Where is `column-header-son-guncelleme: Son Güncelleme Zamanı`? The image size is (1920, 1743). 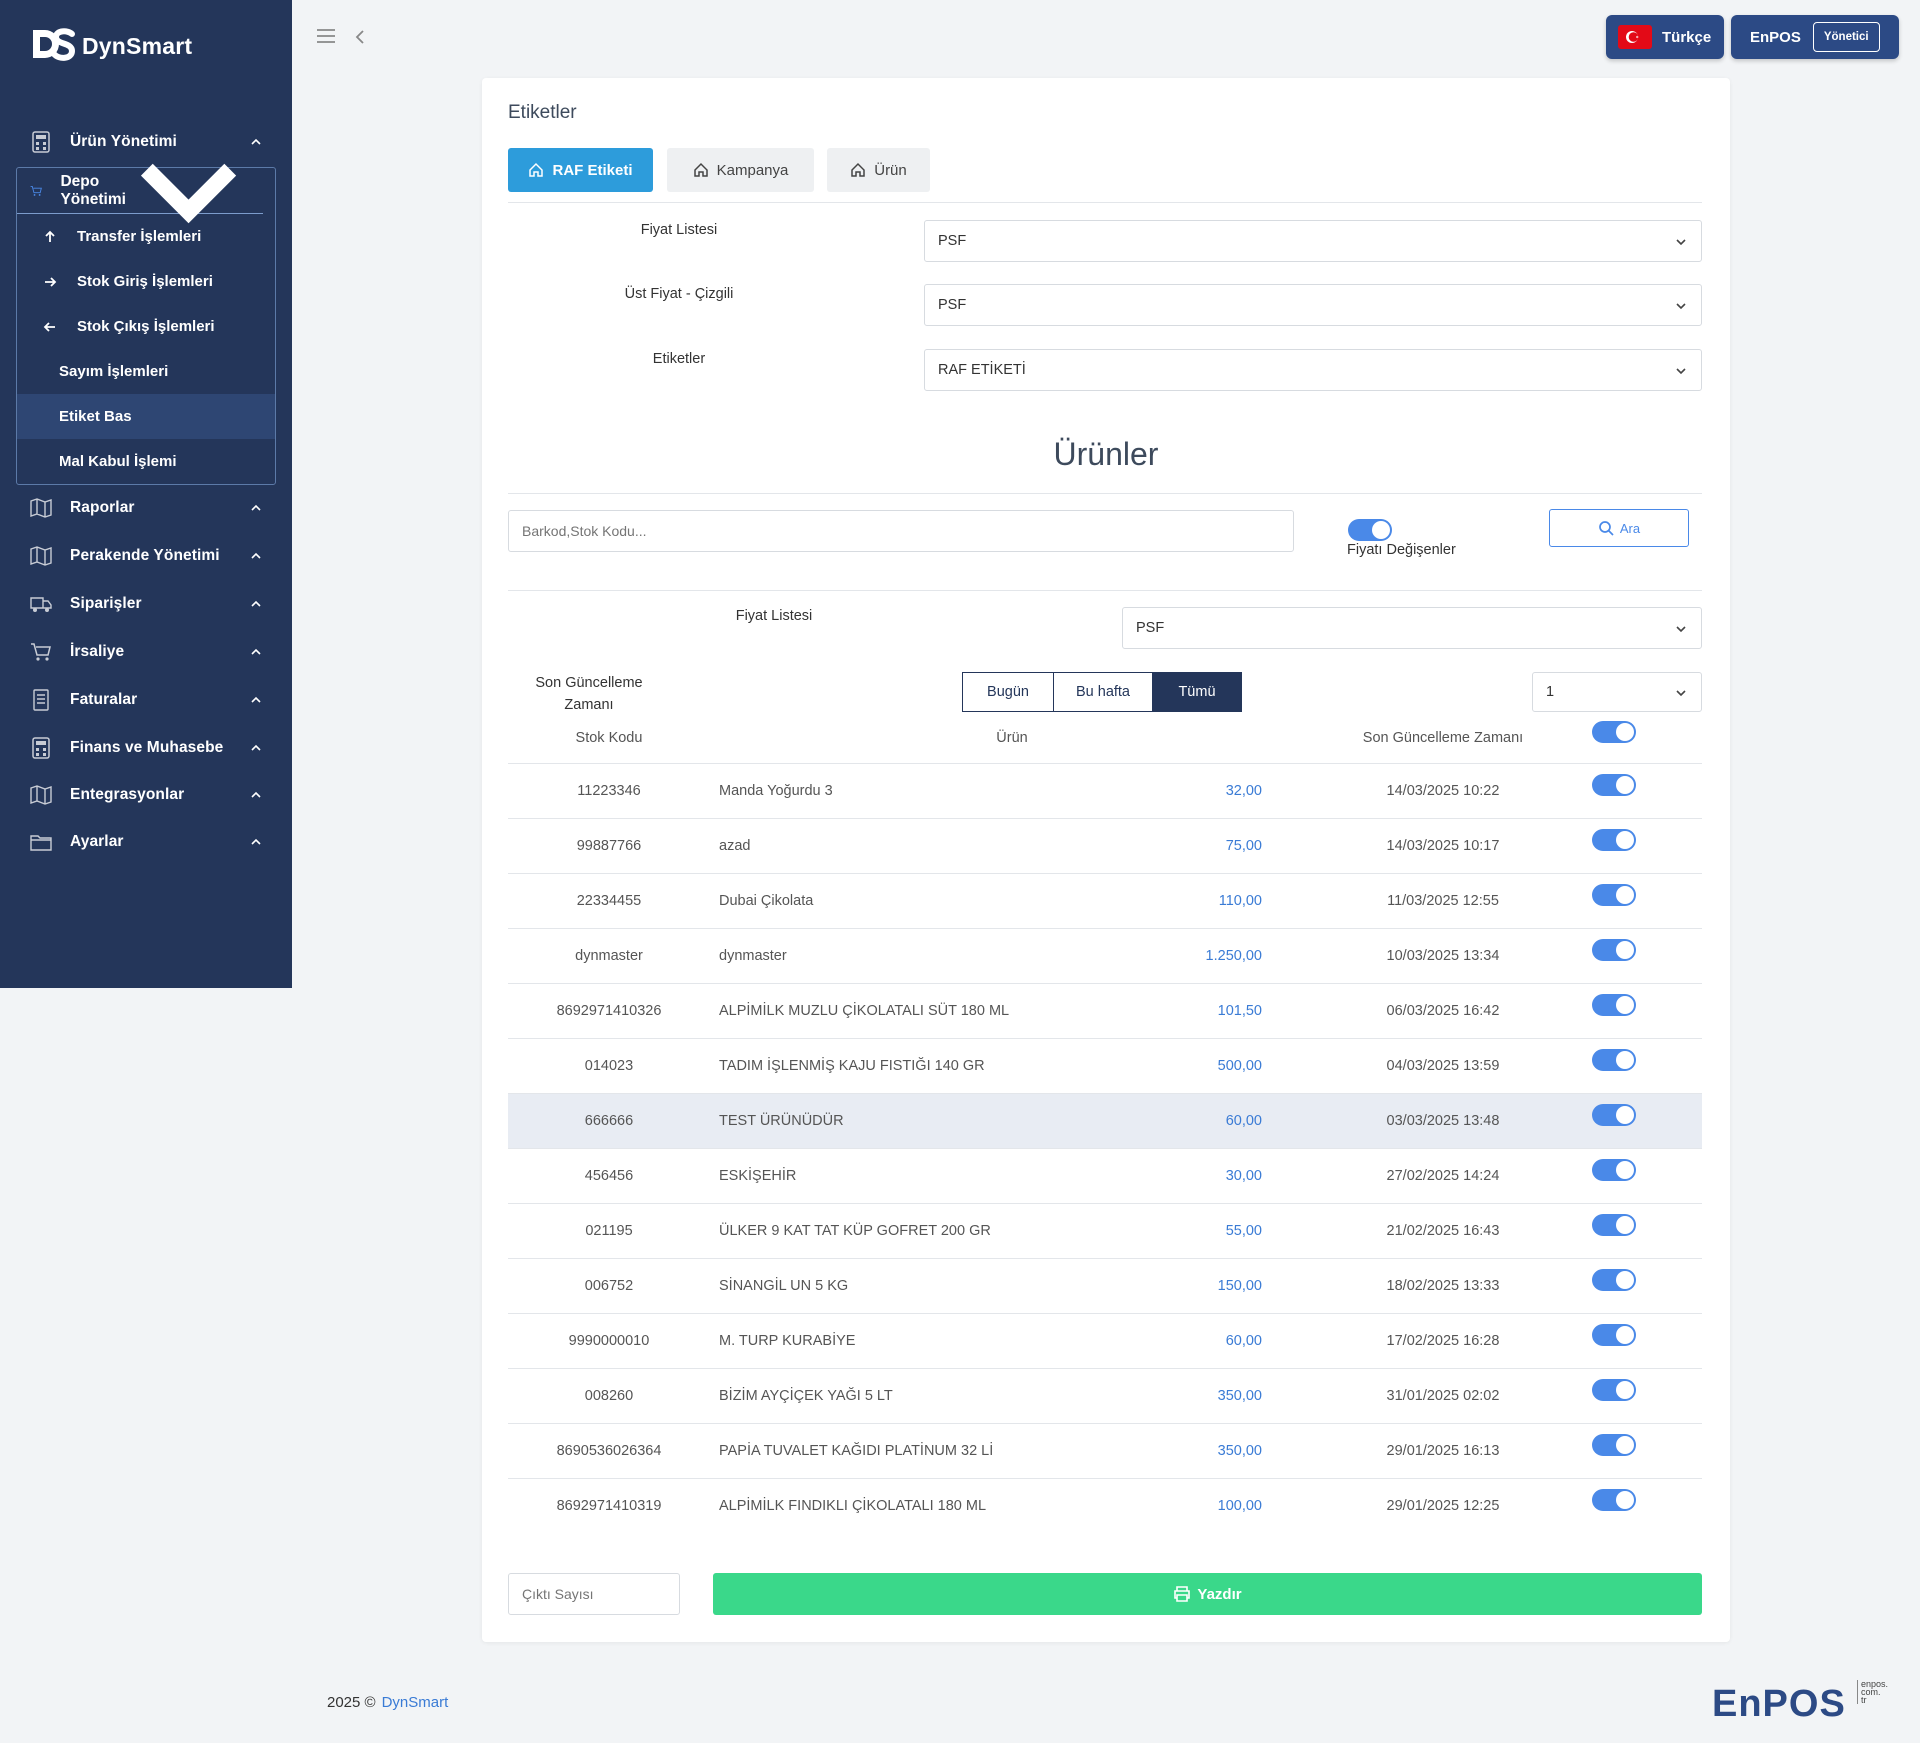 column-header-son-guncelleme: Son Güncelleme Zamanı is located at coordinates (1443, 738).